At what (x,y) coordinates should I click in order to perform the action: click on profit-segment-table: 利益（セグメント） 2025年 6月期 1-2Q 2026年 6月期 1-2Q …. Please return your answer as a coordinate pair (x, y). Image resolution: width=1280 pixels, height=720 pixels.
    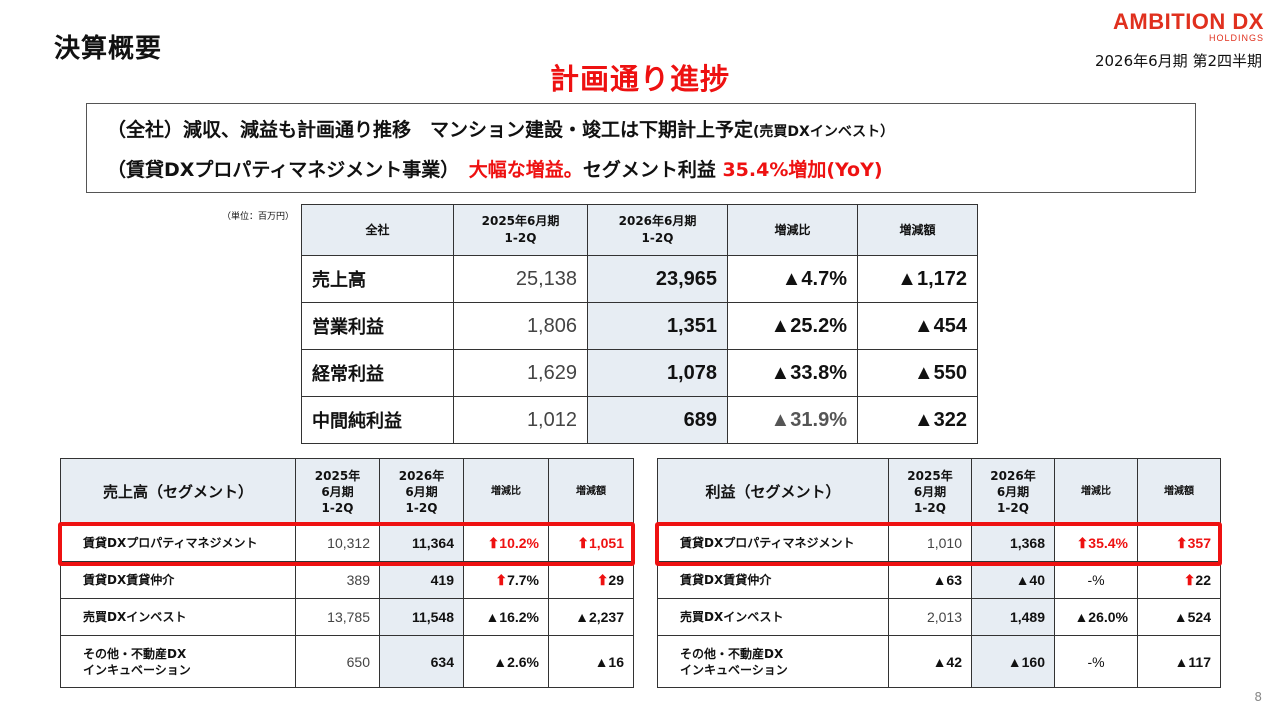
    Looking at the image, I should click on (939, 573).